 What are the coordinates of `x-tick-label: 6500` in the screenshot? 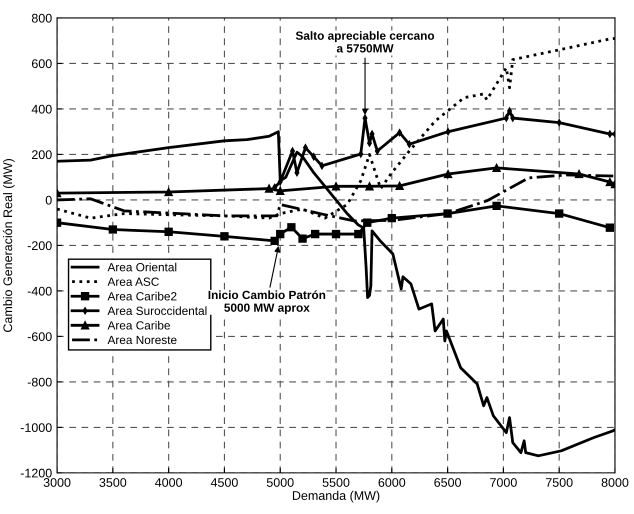 It's located at (448, 482).